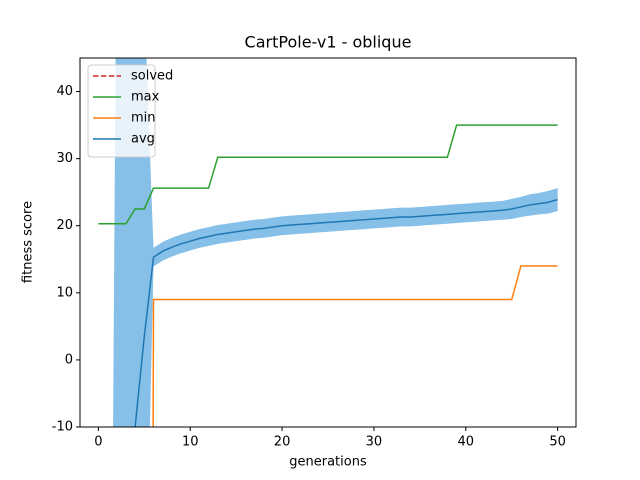  Describe the element at coordinates (282, 442) in the screenshot. I see `x-tick-label: 20` at that location.